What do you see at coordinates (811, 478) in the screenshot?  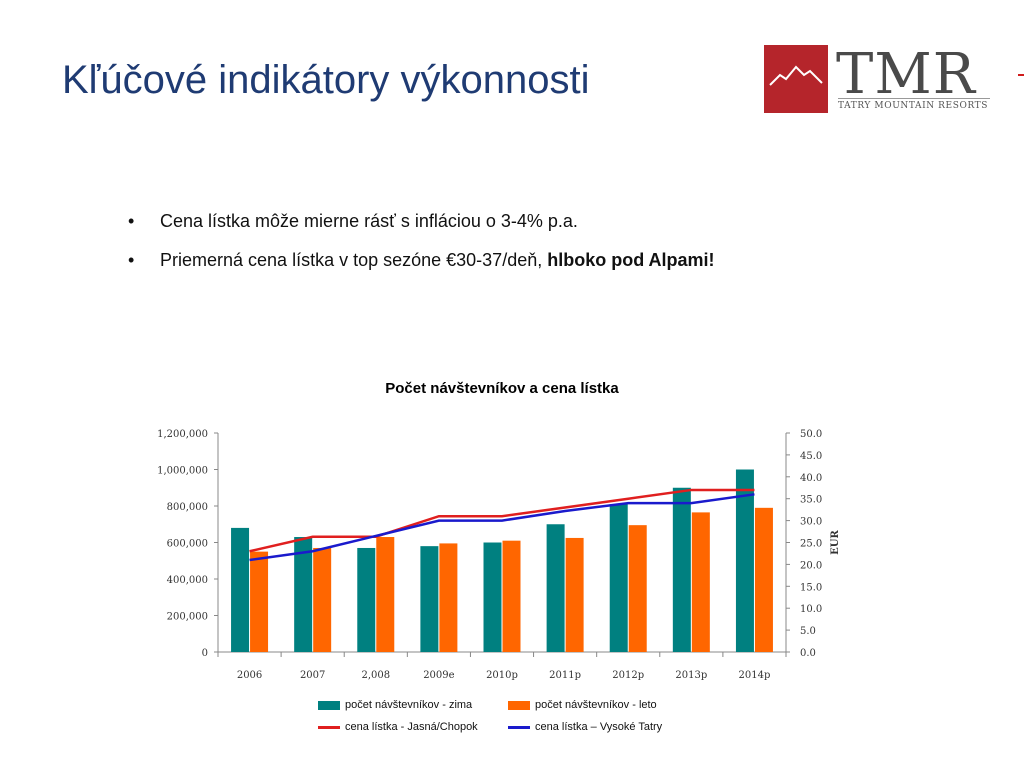 I see `right-tick-label: 40.0` at bounding box center [811, 478].